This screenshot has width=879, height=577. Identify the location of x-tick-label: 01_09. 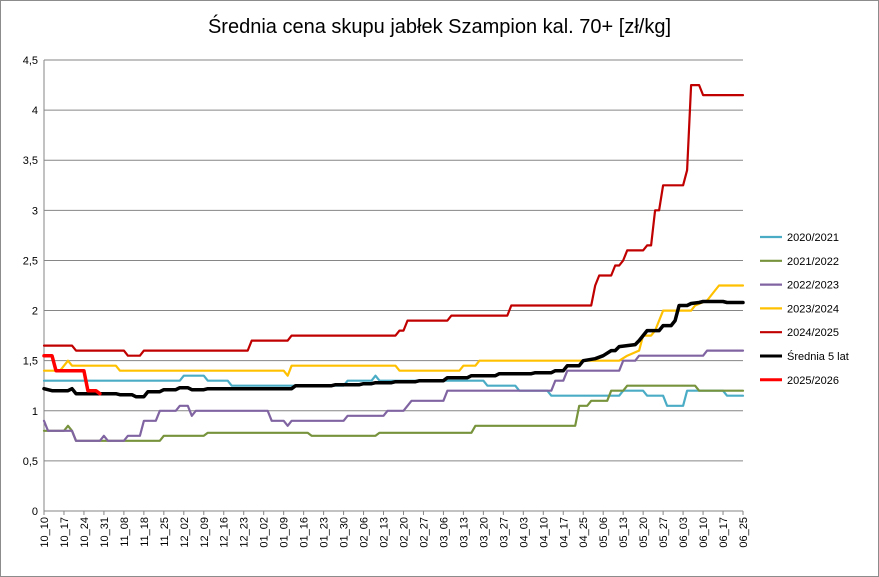
(285, 532).